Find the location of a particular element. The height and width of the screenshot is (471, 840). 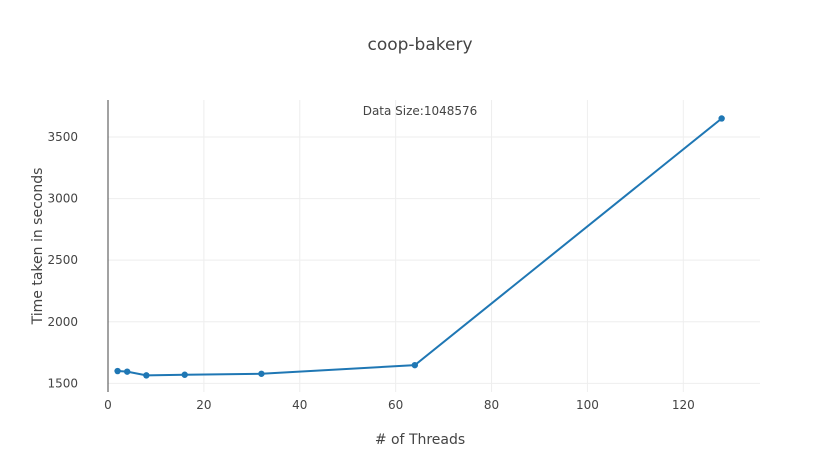

x-axis-title: # of Threads is located at coordinates (420, 440).